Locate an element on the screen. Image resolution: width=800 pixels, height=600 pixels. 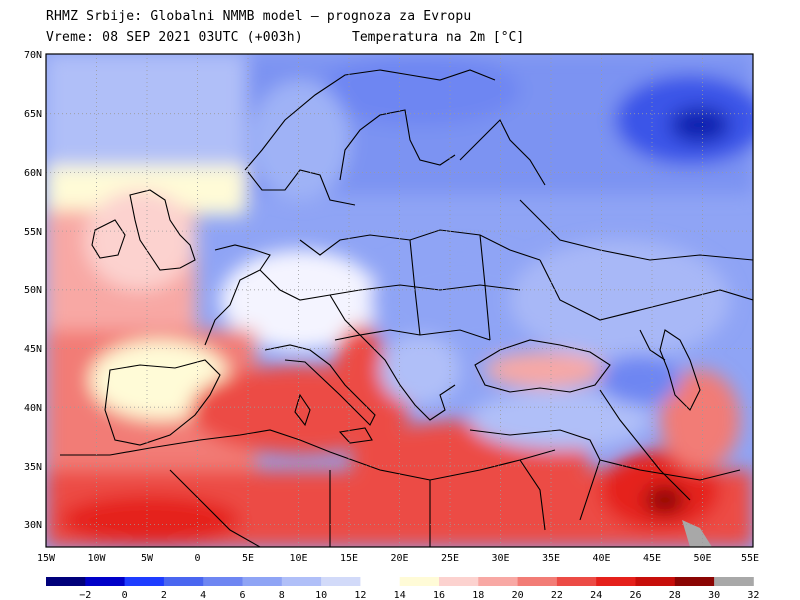
lon-label: 5E is located at coordinates (248, 558).